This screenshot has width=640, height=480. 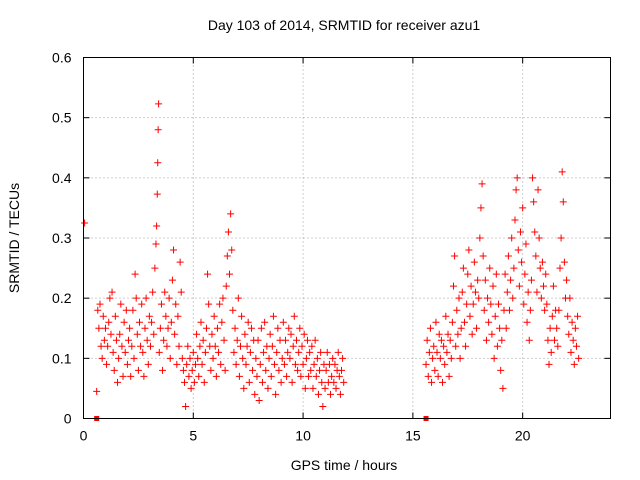 I want to click on y-tick-labels: 0 0.1 0.2 0.3 0.4 0.5 0.6, so click(x=62, y=238).